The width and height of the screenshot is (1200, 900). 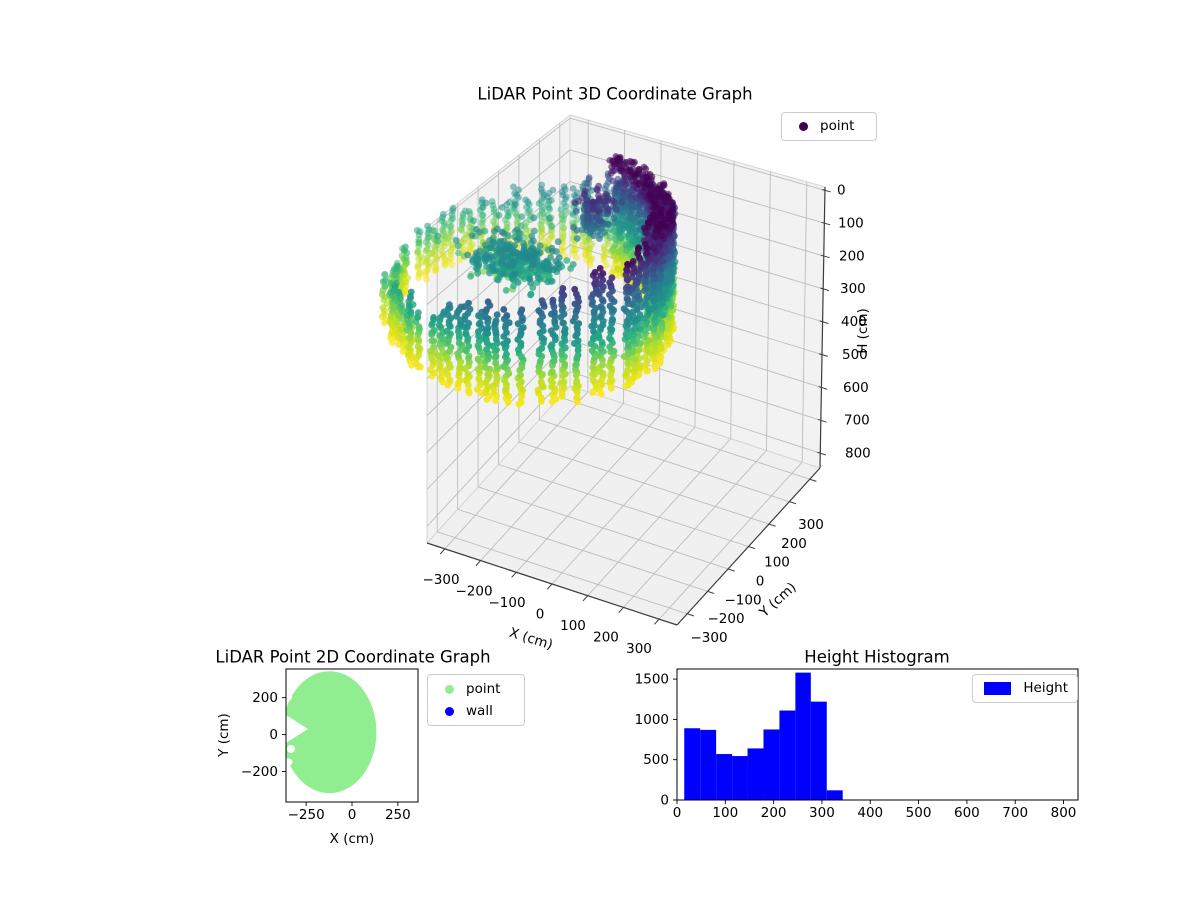 I want to click on y-tick-label: 500, so click(x=656, y=760).